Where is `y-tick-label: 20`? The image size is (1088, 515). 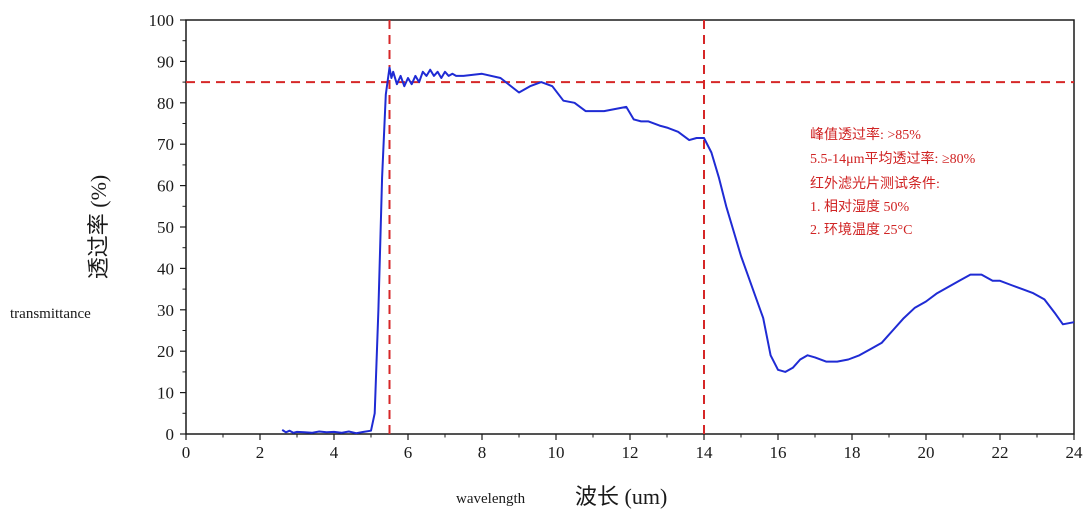
y-tick-label: 20 is located at coordinates (165, 351).